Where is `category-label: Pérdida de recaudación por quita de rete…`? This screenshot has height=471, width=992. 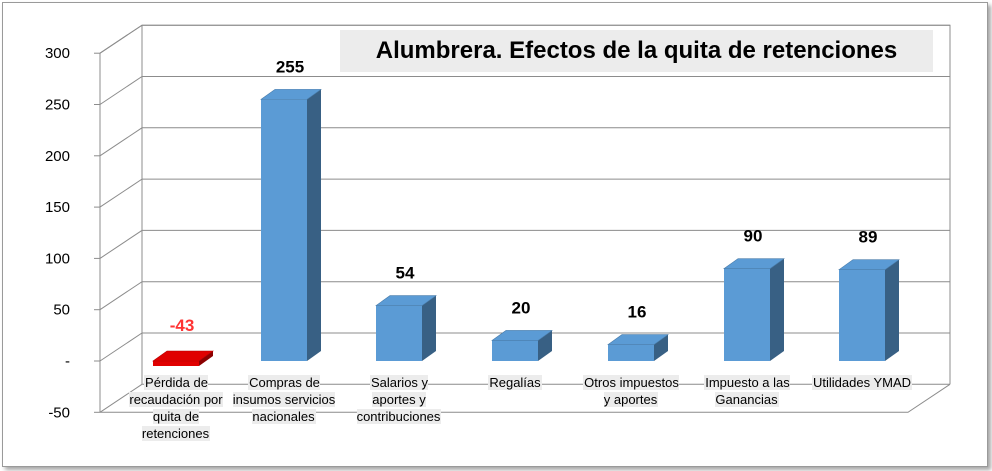 category-label: Pérdida de recaudación por quita de rete… is located at coordinates (176, 408).